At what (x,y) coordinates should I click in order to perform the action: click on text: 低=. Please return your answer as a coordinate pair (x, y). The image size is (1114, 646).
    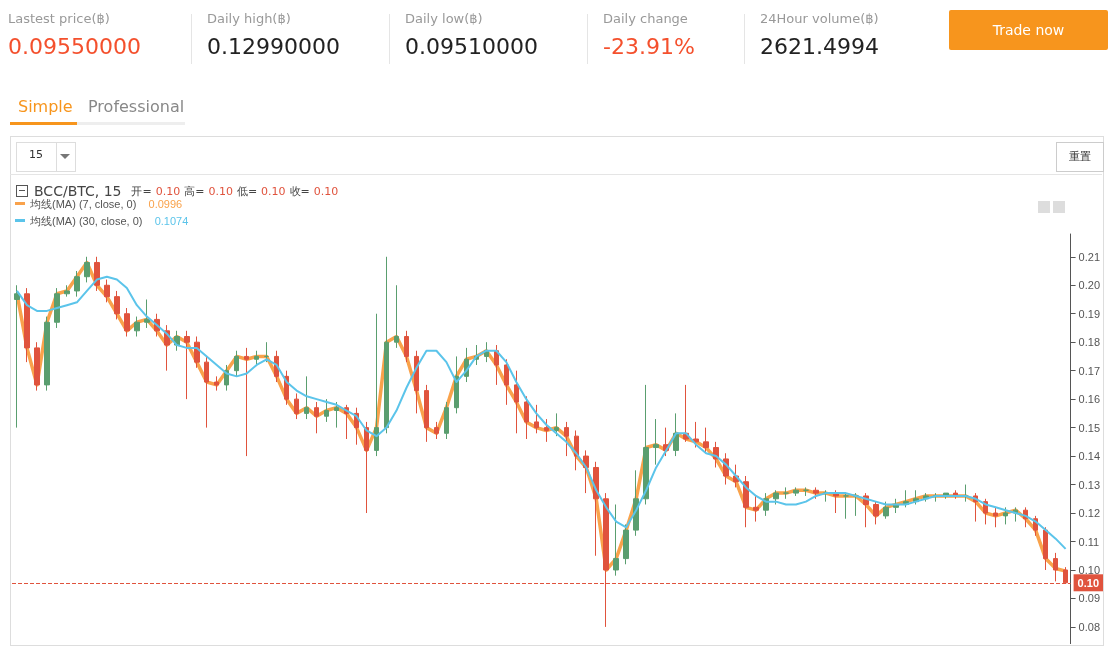
    Looking at the image, I should click on (247, 191).